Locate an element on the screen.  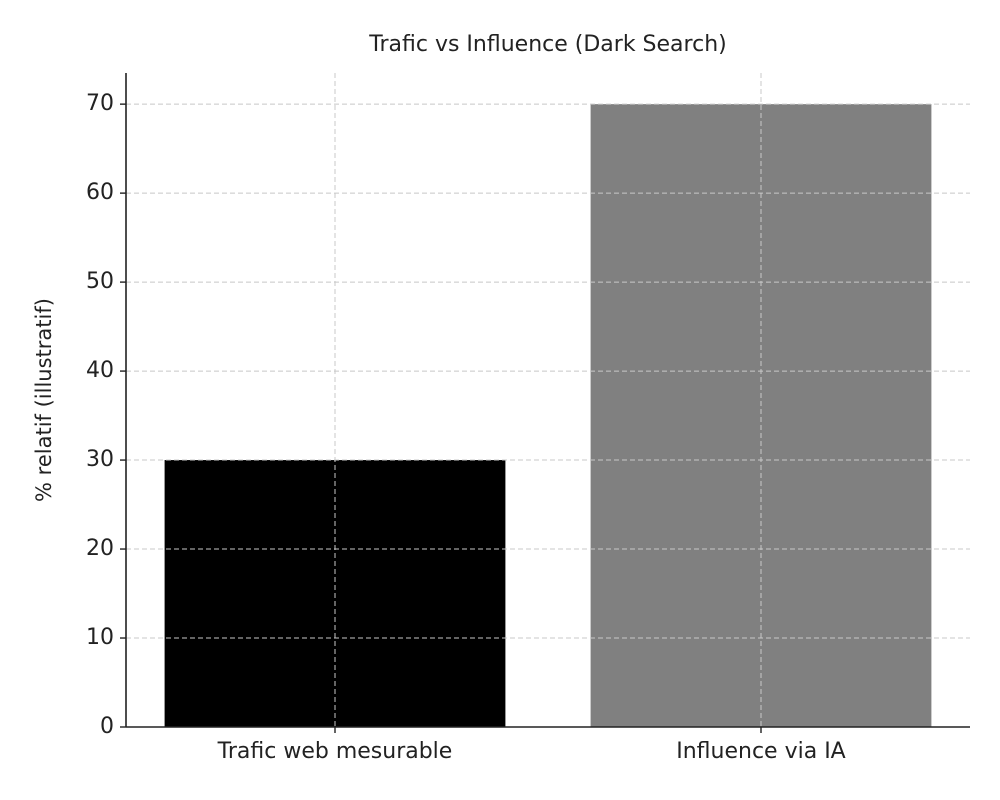
y-tick-label: 60 is located at coordinates (100, 192).